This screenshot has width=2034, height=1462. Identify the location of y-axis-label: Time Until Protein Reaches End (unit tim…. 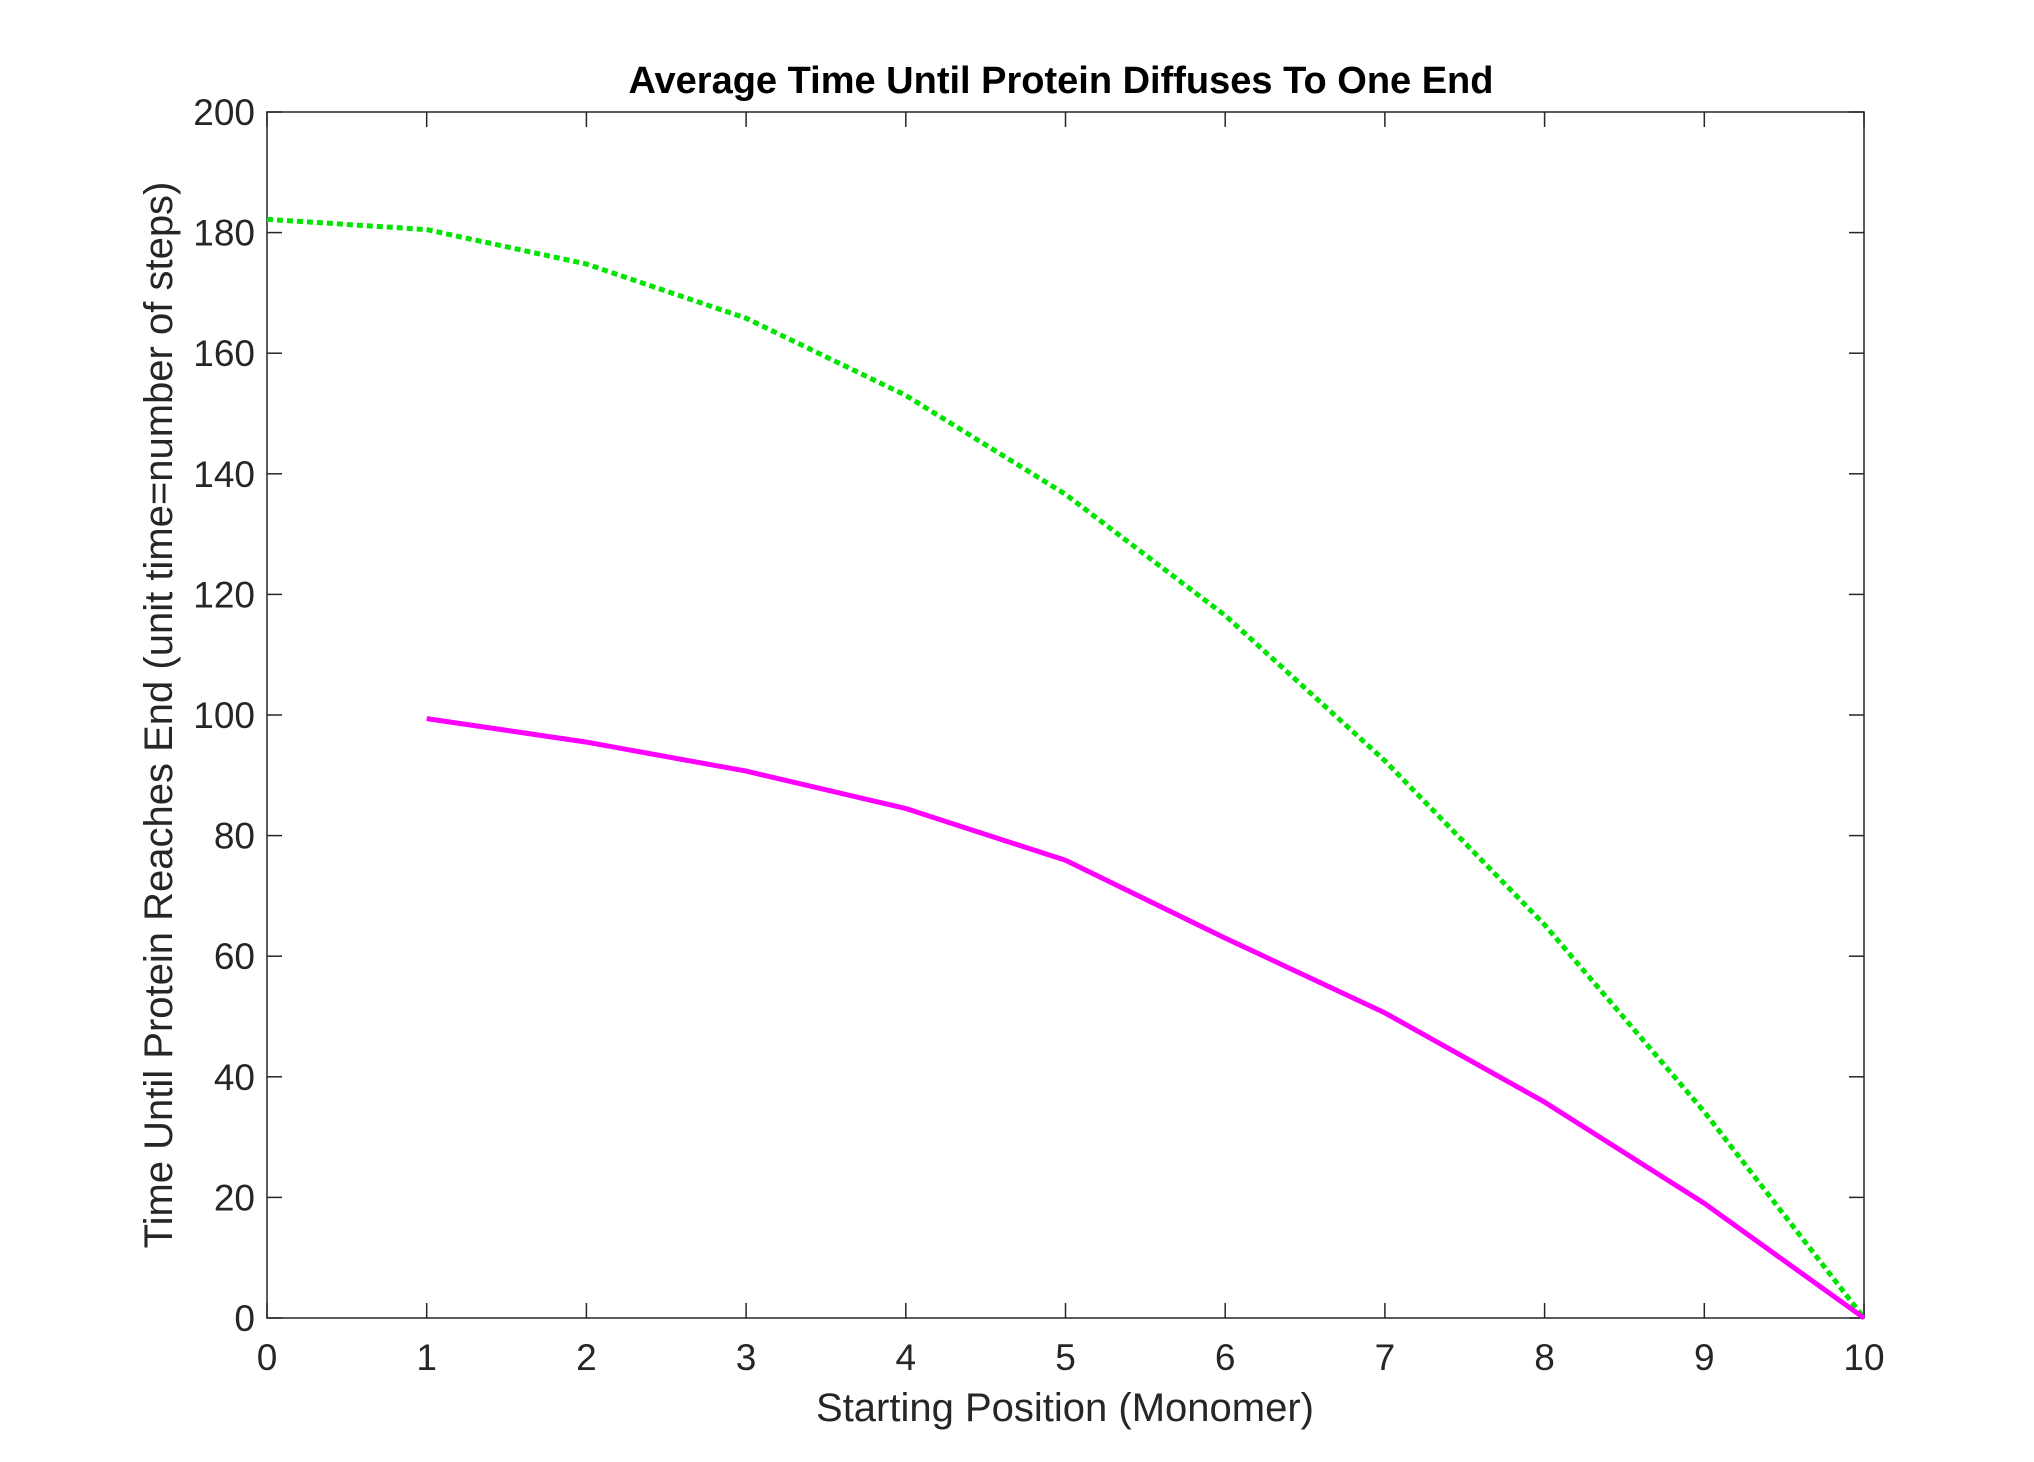
(159, 715).